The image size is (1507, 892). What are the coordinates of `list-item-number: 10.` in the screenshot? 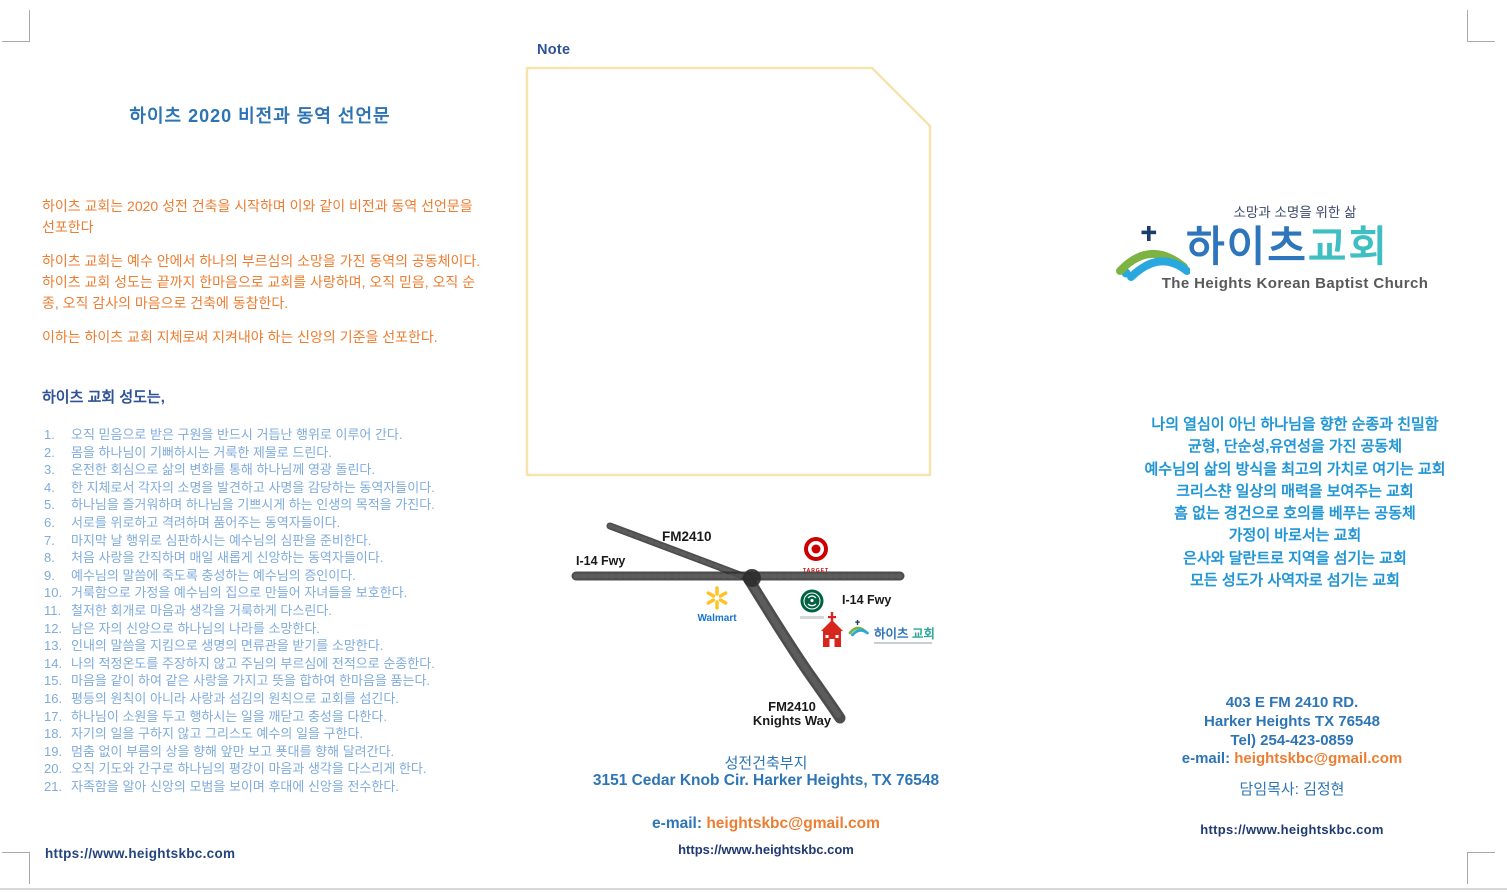 It's located at (53, 593).